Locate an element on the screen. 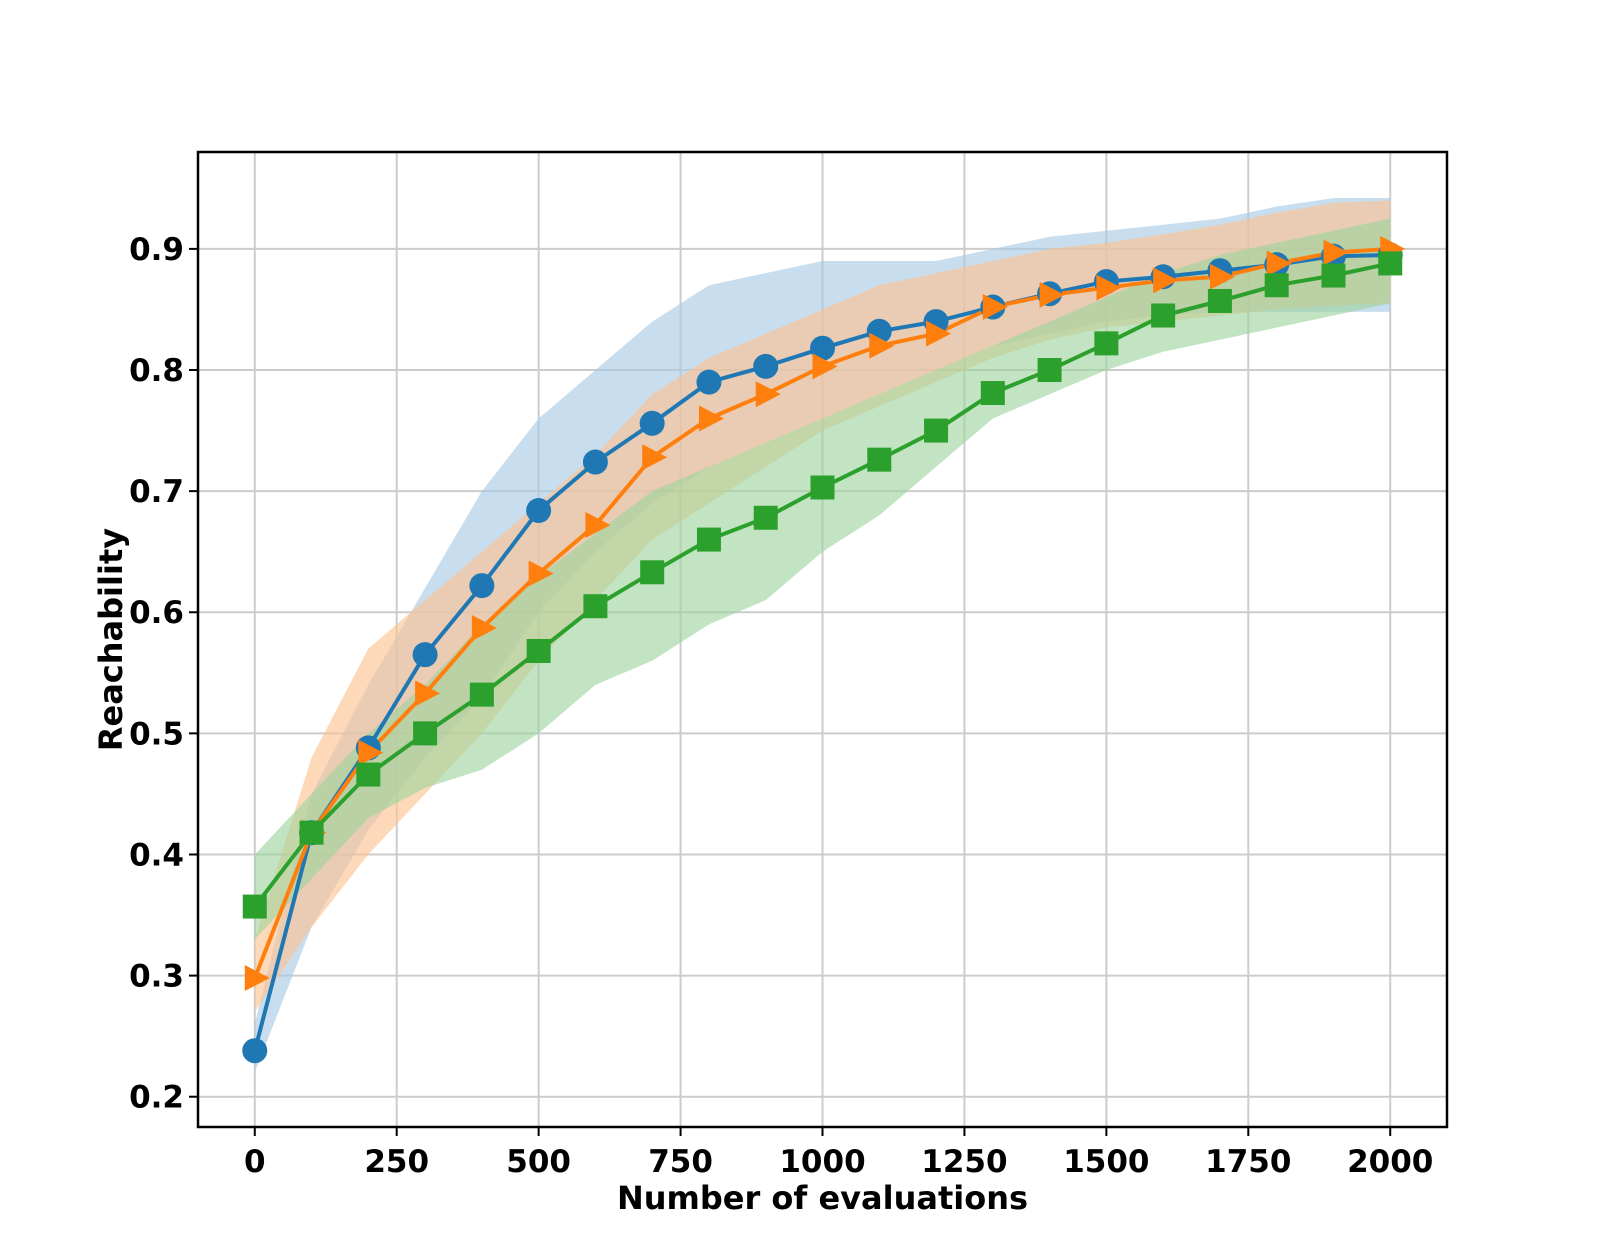  x-tick-label: 750 is located at coordinates (680, 1162).